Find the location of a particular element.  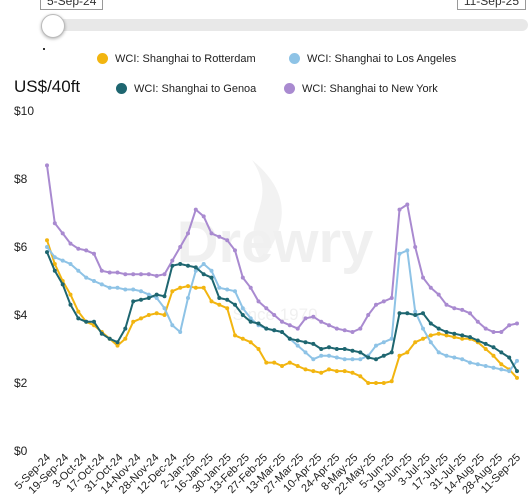

legend-item-new-york: WCI: Shanghai to New York is located at coordinates (361, 89).